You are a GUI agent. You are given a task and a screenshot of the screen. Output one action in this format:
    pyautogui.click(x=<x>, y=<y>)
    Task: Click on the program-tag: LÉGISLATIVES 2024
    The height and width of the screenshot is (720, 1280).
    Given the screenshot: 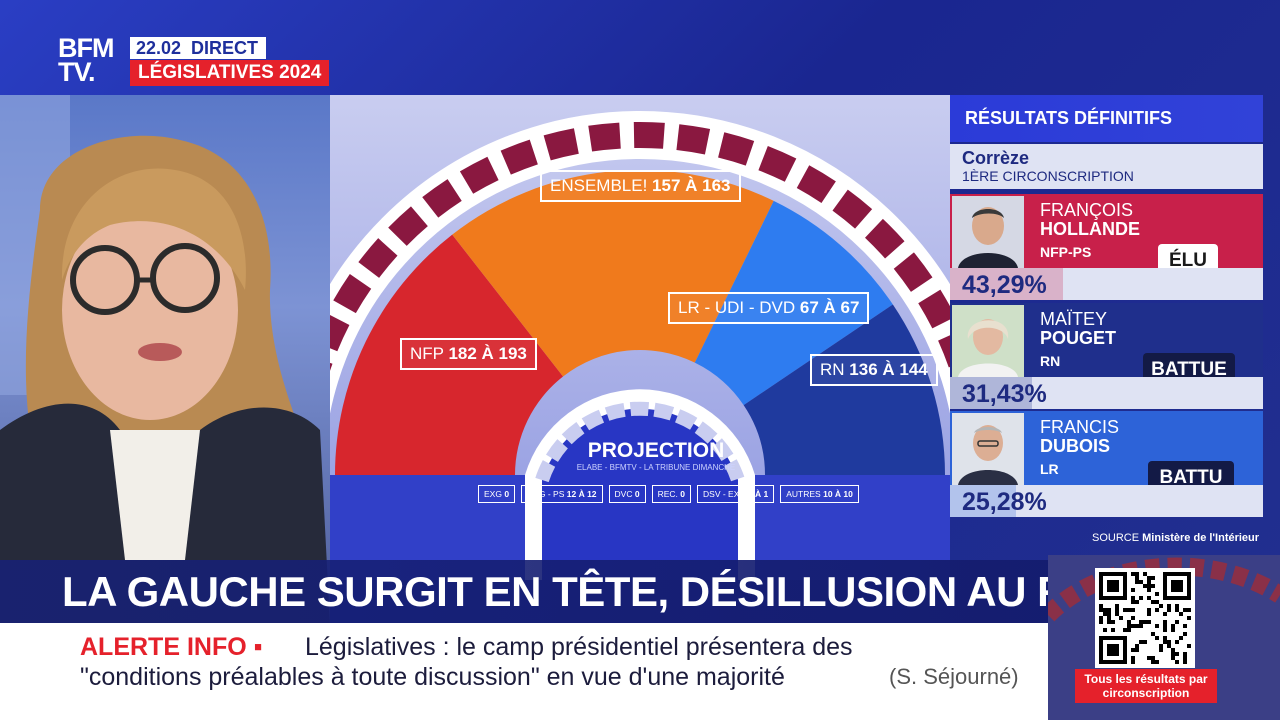 What is the action you would take?
    pyautogui.click(x=230, y=73)
    